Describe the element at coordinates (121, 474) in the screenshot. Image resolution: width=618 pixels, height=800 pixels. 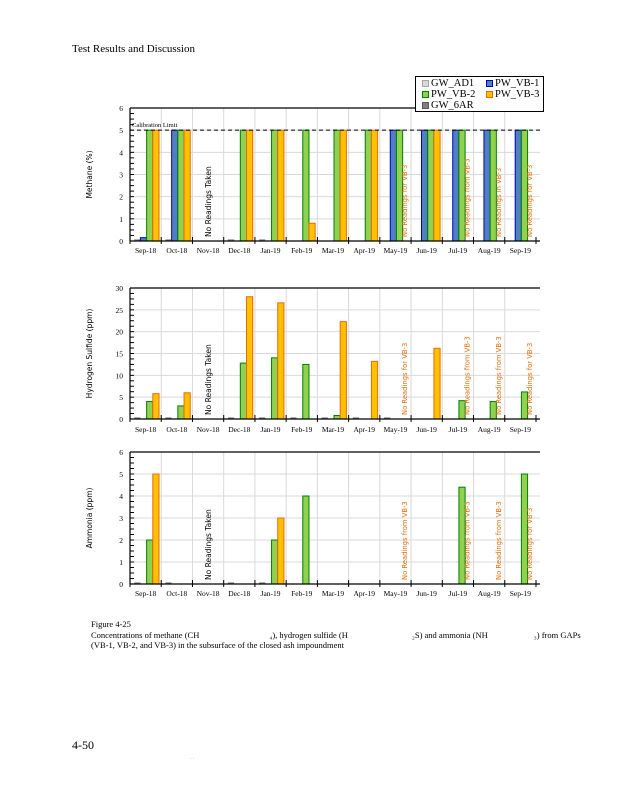
I see `y-tick-label: 5` at that location.